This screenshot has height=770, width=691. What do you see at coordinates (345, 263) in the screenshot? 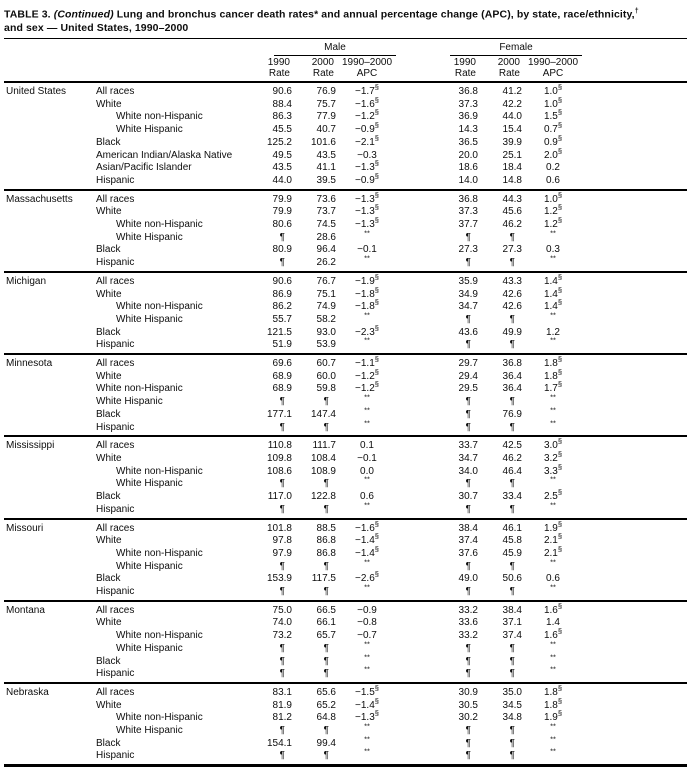
I see `table-row: Hispanic ¶ 26.2 ** ¶ ¶ **` at bounding box center [345, 263].